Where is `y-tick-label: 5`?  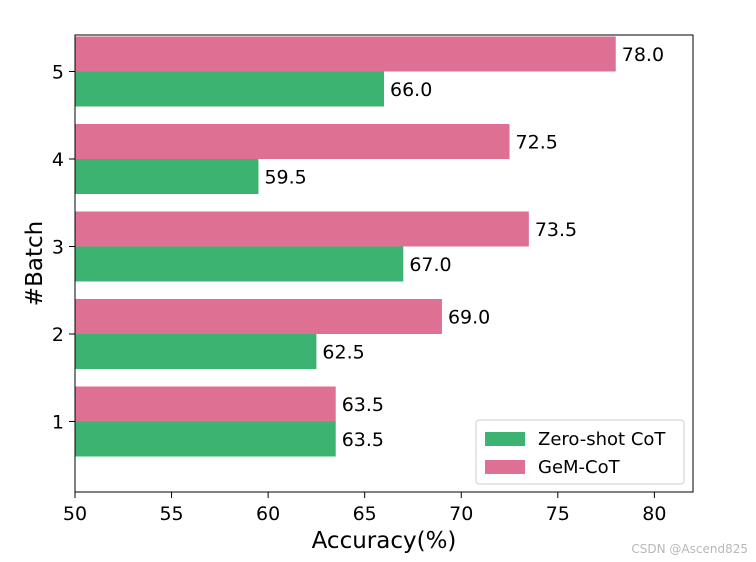 y-tick-label: 5 is located at coordinates (58, 73).